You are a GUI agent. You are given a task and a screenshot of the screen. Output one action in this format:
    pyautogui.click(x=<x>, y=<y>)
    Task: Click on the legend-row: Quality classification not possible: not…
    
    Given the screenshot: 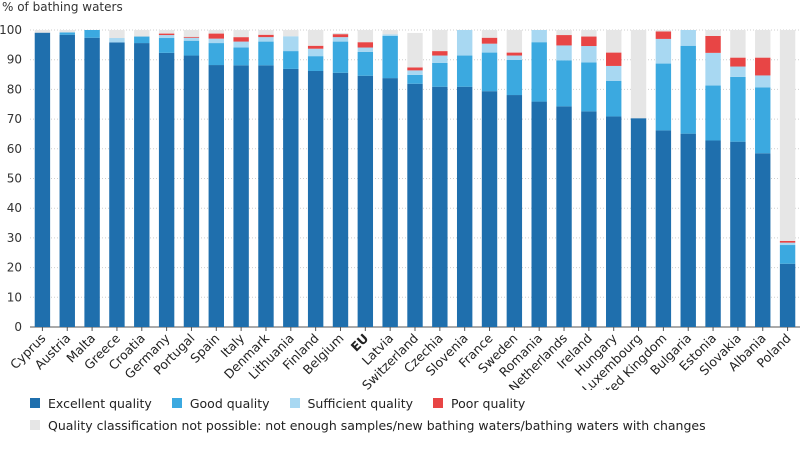 What is the action you would take?
    pyautogui.click(x=410, y=425)
    